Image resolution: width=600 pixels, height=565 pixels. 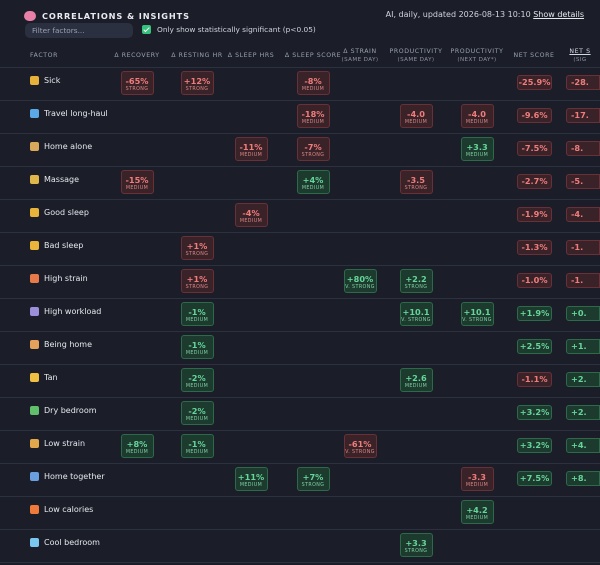 I want to click on table-row: Dry bedroom -2% MEDIUM +3.2% +2., so click(x=300, y=414).